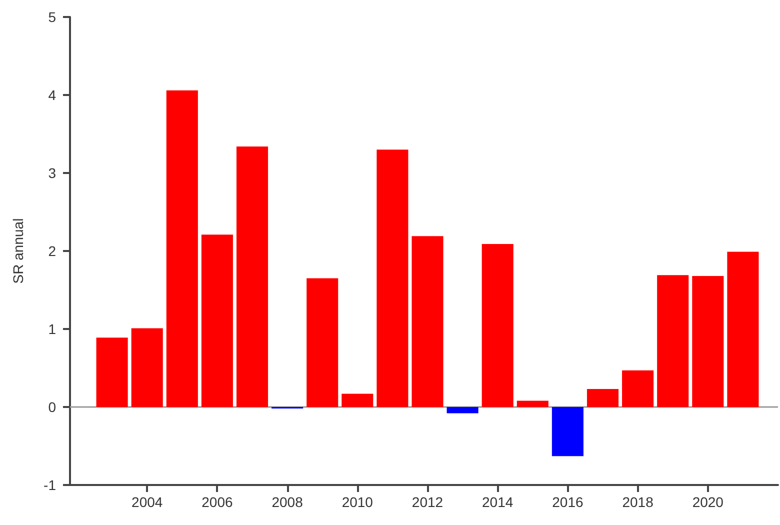 This screenshot has width=780, height=525. I want to click on y-tick-label: 3, so click(52, 173).